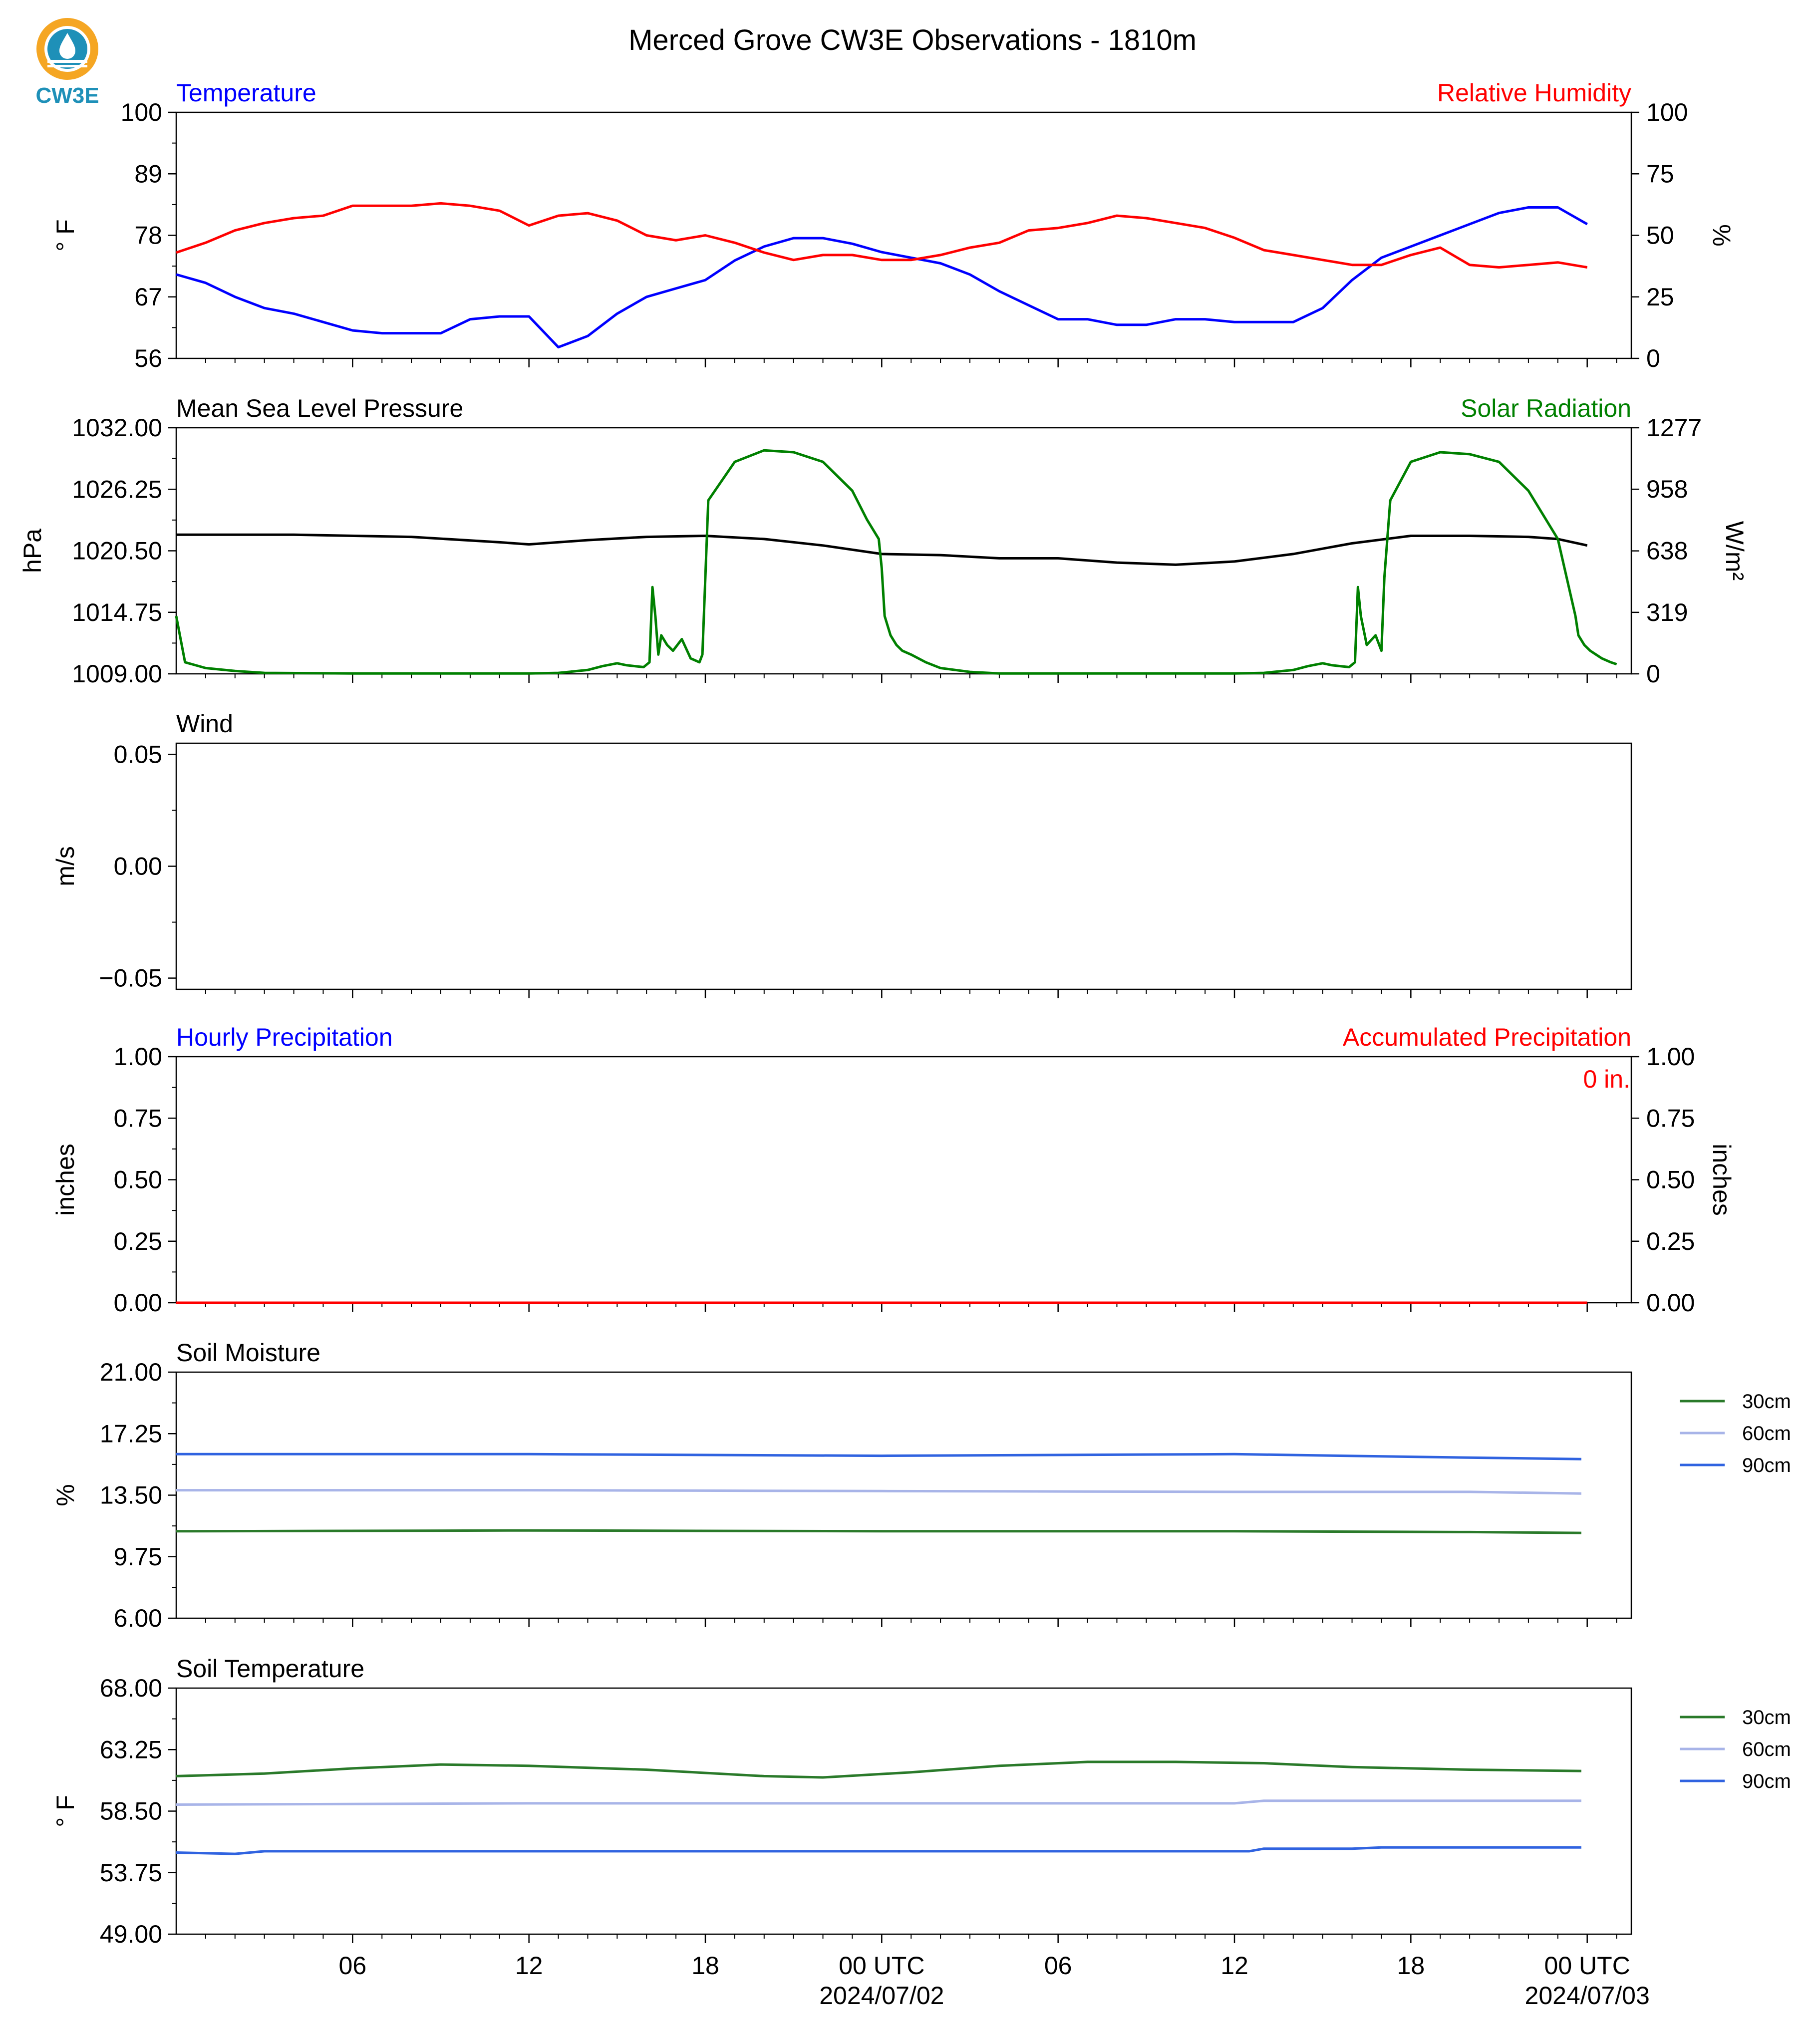 This screenshot has height=2028, width=1820. Describe the element at coordinates (912, 40) in the screenshot. I see `chart-title: Merced Grove CW3E Observations - 1810m` at that location.